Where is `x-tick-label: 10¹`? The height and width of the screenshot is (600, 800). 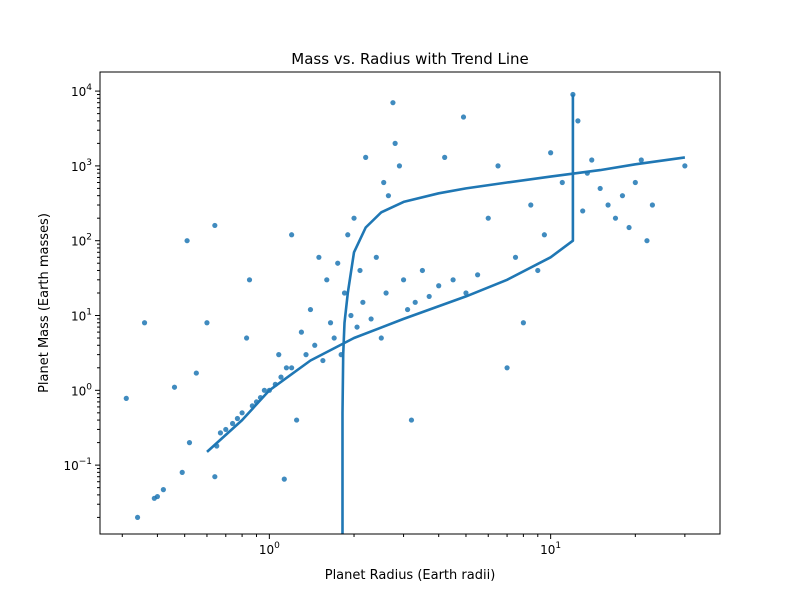 x-tick-label: 10¹ is located at coordinates (550, 549).